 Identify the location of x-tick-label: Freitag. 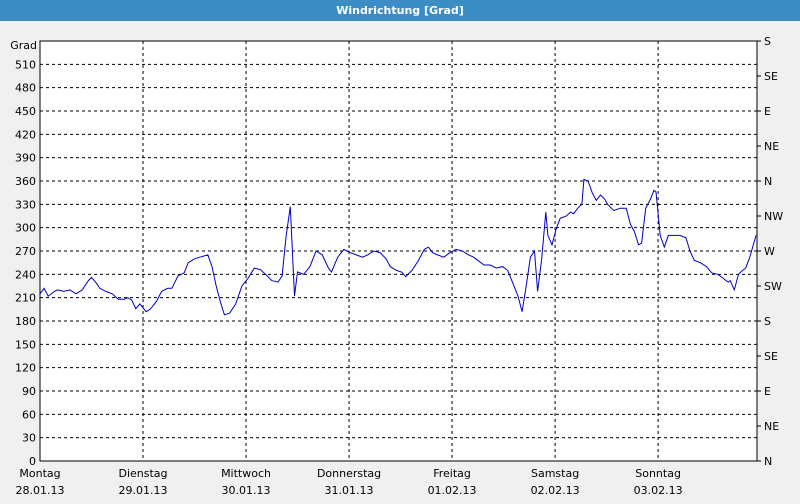
(452, 473).